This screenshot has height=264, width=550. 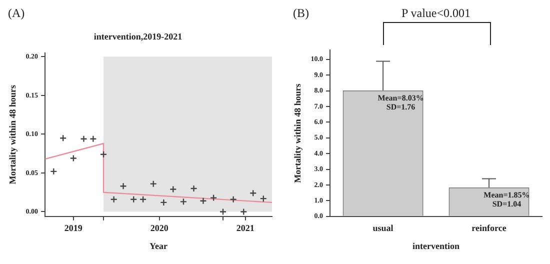 What do you see at coordinates (507, 199) in the screenshot?
I see `data-label: Mean=1.85% SD=1.04` at bounding box center [507, 199].